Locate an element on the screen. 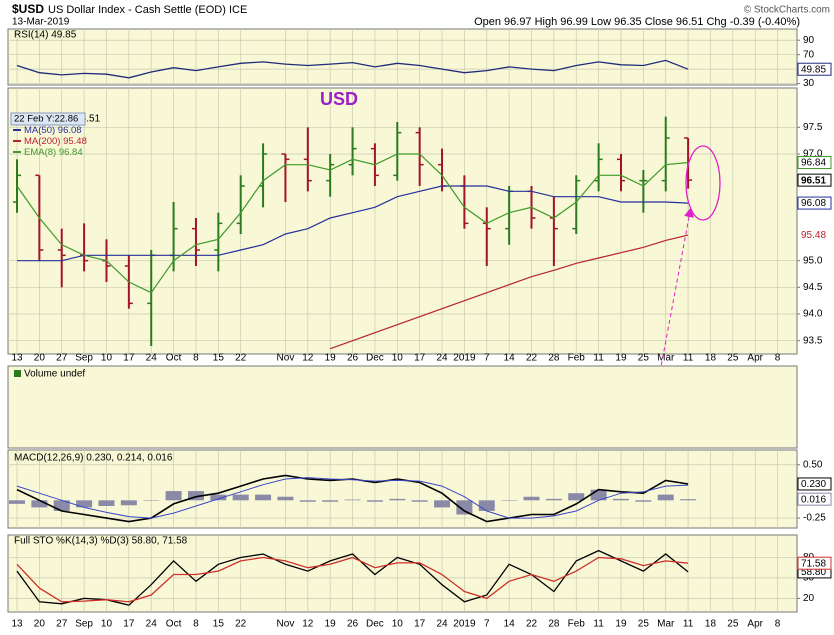  y-tick-label: 94.0 is located at coordinates (813, 314).